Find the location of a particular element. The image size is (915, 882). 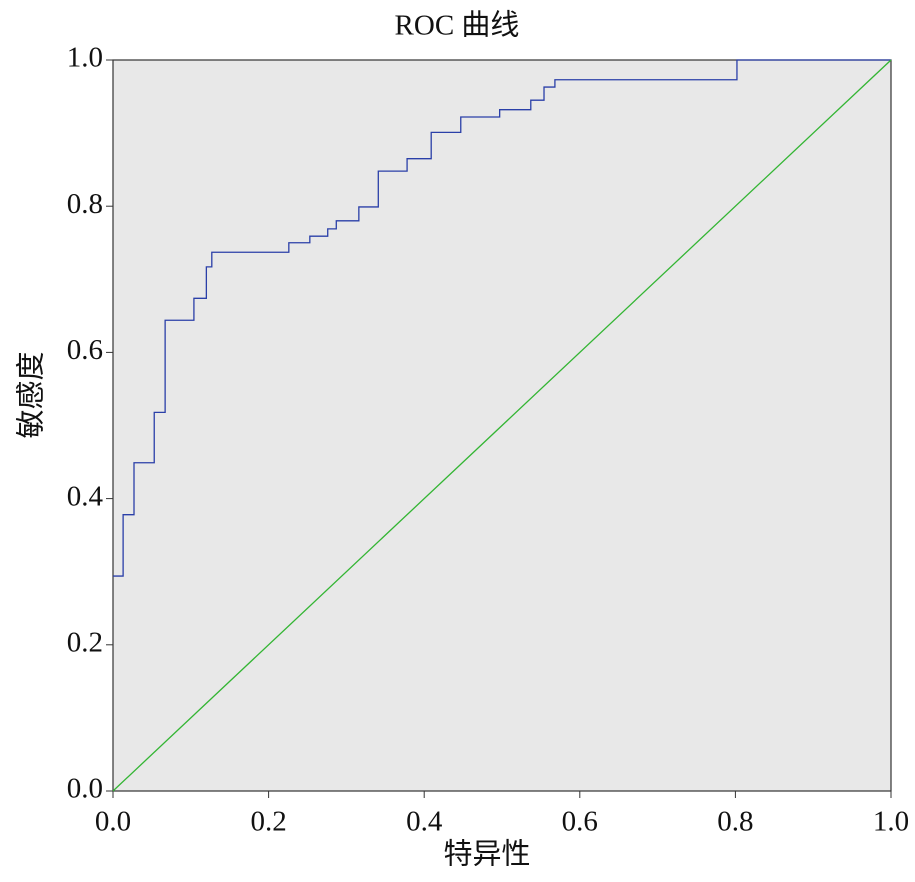

x-tick-label: 0.8 is located at coordinates (735, 822).